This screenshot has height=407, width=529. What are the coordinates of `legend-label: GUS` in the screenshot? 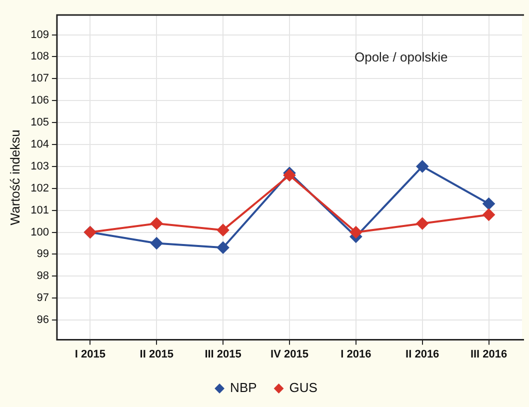 It's located at (303, 388).